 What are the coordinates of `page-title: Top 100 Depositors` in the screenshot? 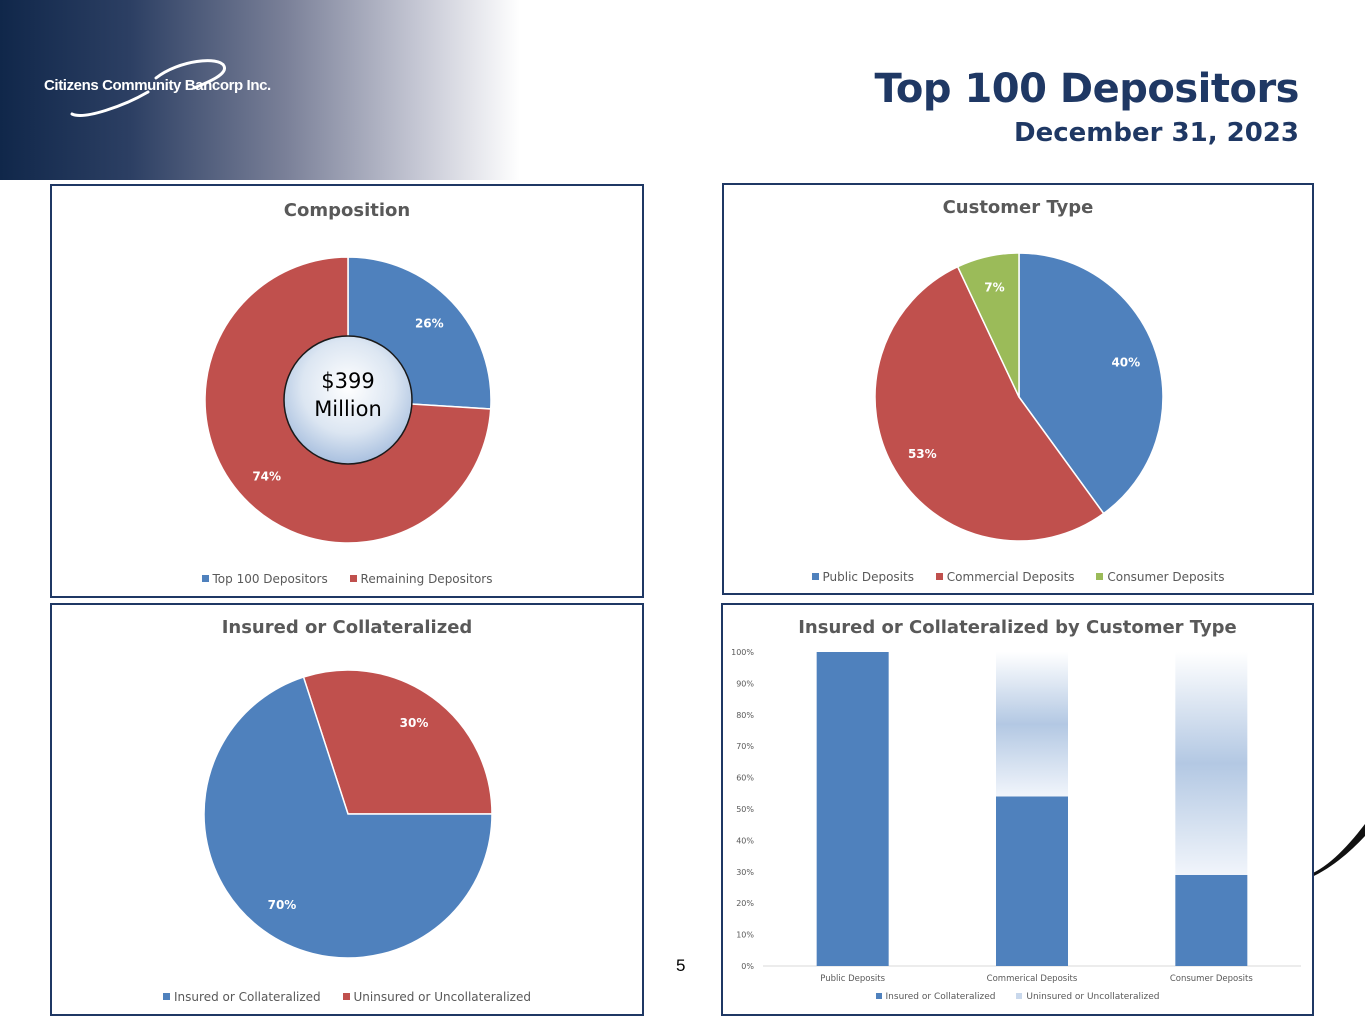 It's located at (1086, 89).